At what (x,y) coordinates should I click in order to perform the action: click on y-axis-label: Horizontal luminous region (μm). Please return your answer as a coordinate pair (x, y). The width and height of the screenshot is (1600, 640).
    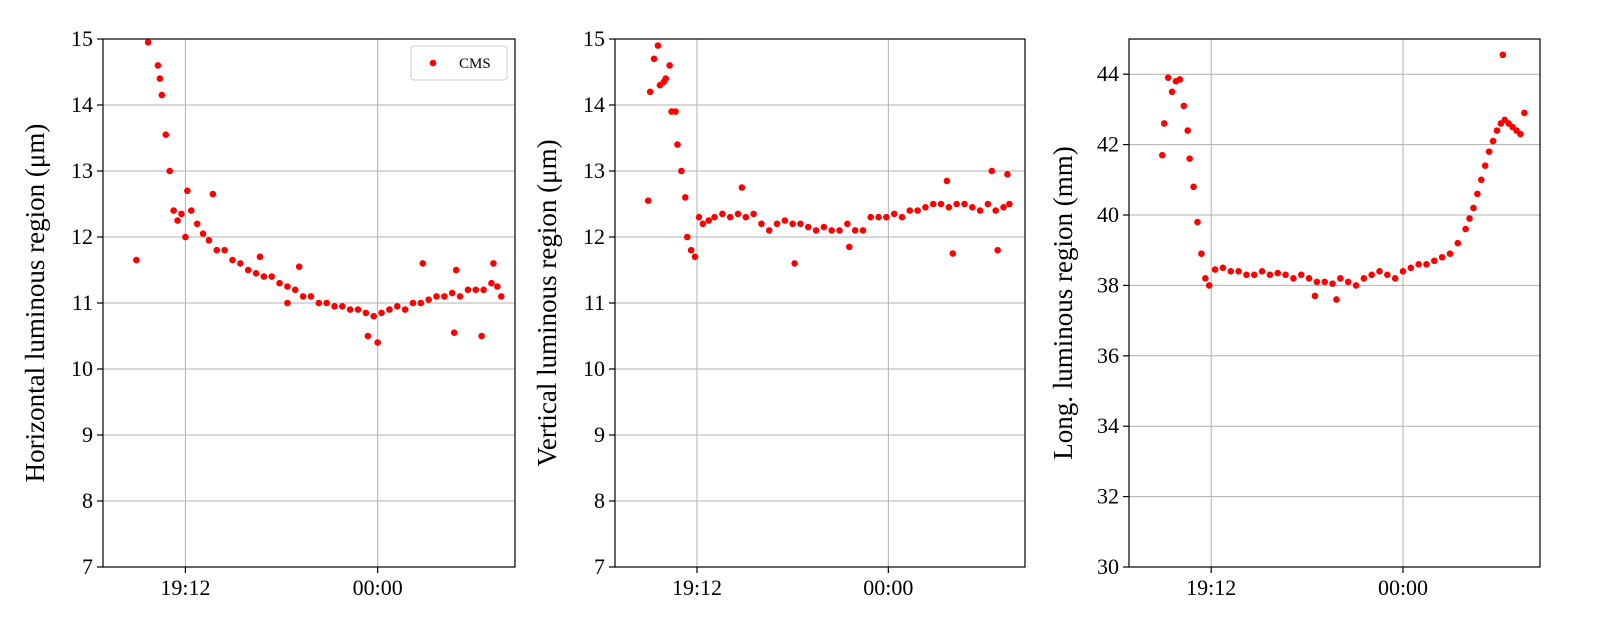
    Looking at the image, I should click on (35, 303).